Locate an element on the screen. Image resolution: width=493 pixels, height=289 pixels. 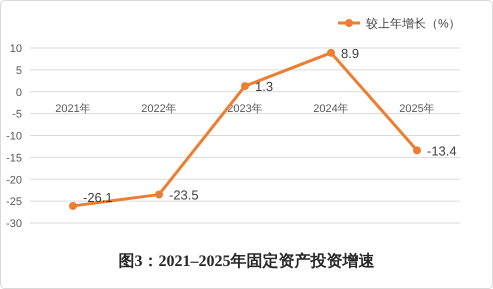
legend-label: 较上年增长（%） is located at coordinates (413, 23).